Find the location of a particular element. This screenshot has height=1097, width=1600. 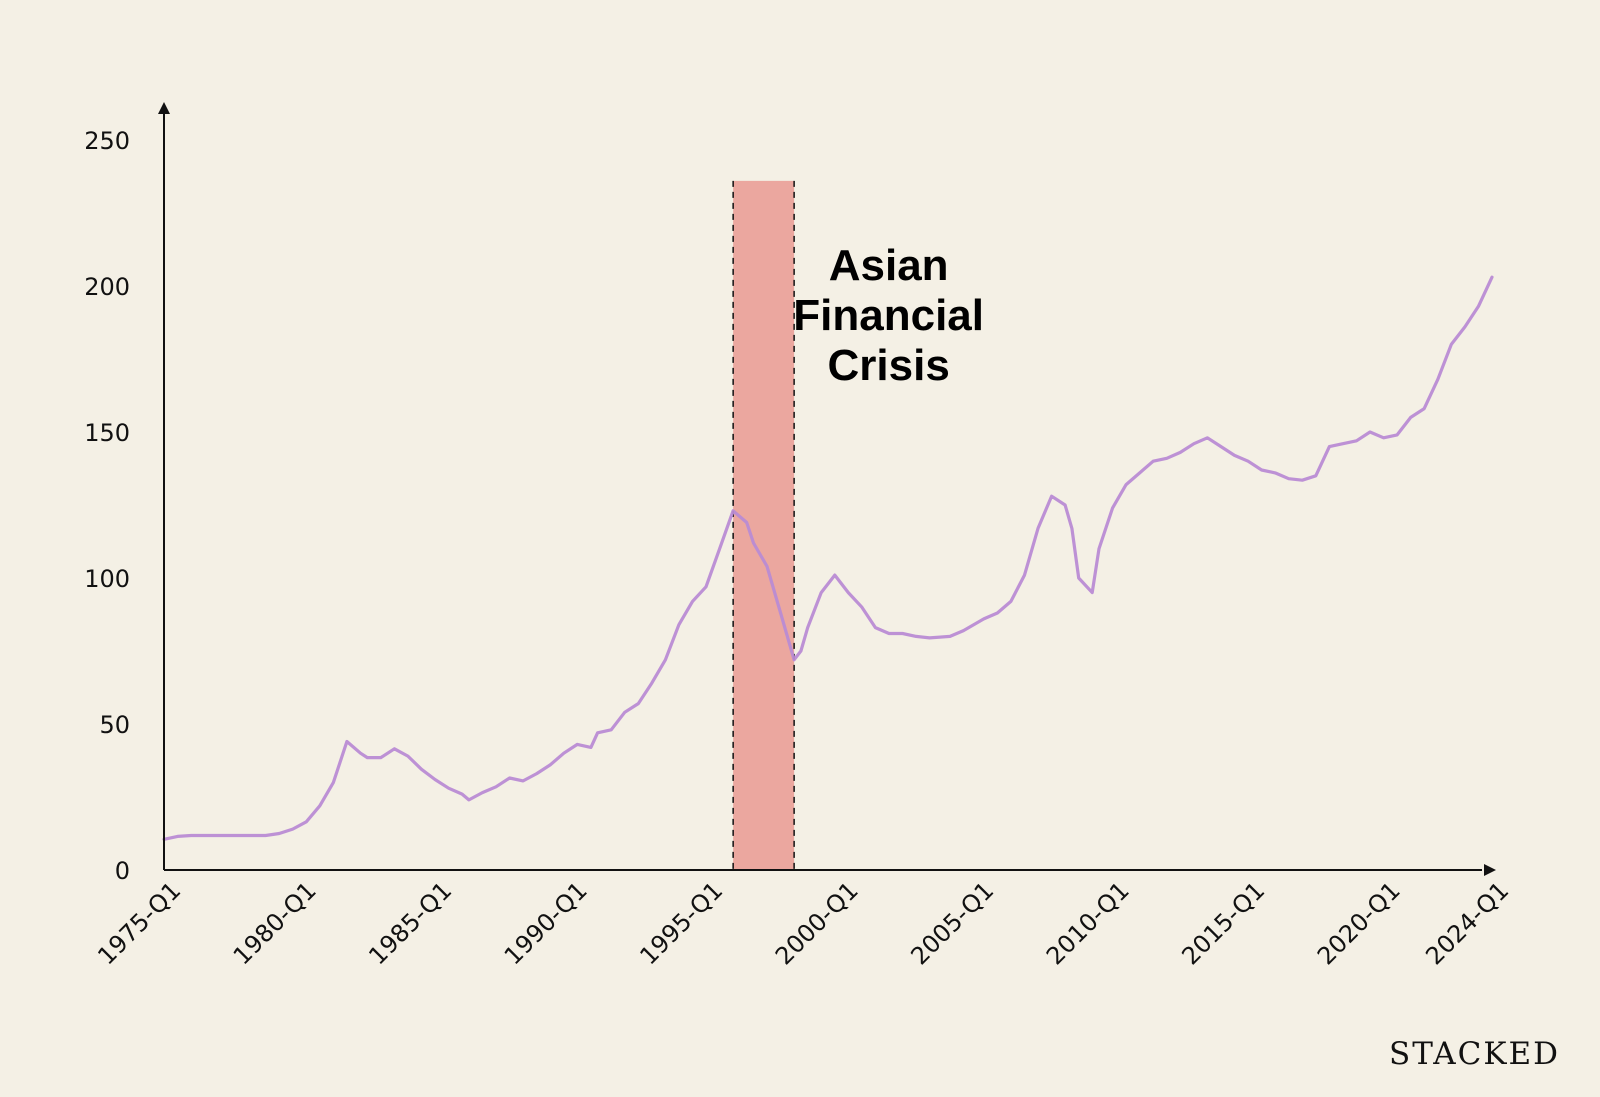

x-tick-label: 2015-Q1 is located at coordinates (1223, 923).